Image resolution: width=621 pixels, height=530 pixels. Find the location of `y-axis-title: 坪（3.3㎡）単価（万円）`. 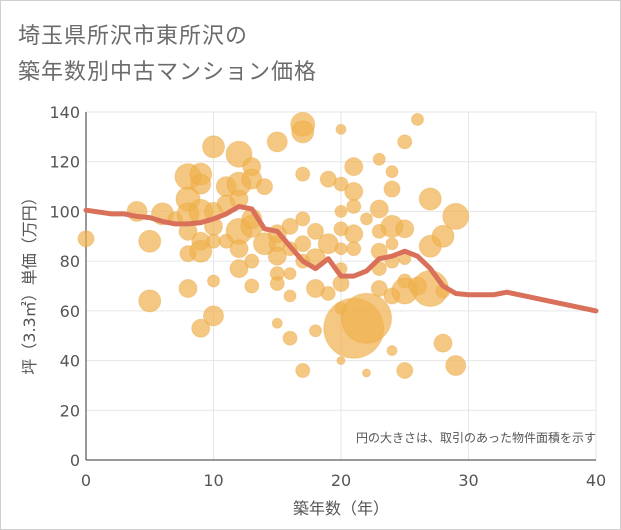

y-axis-title: 坪（3.3㎡）単価（万円） is located at coordinates (29, 281).